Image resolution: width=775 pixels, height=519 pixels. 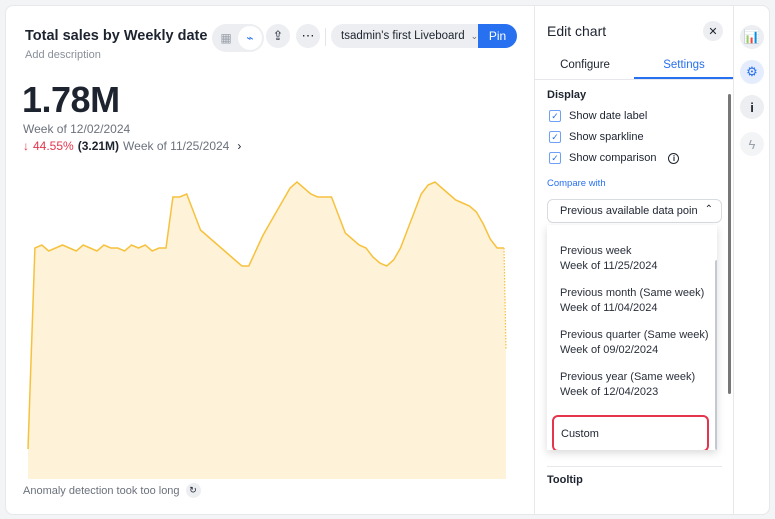 I want to click on chevron-right-icon: ›, so click(x=239, y=146).